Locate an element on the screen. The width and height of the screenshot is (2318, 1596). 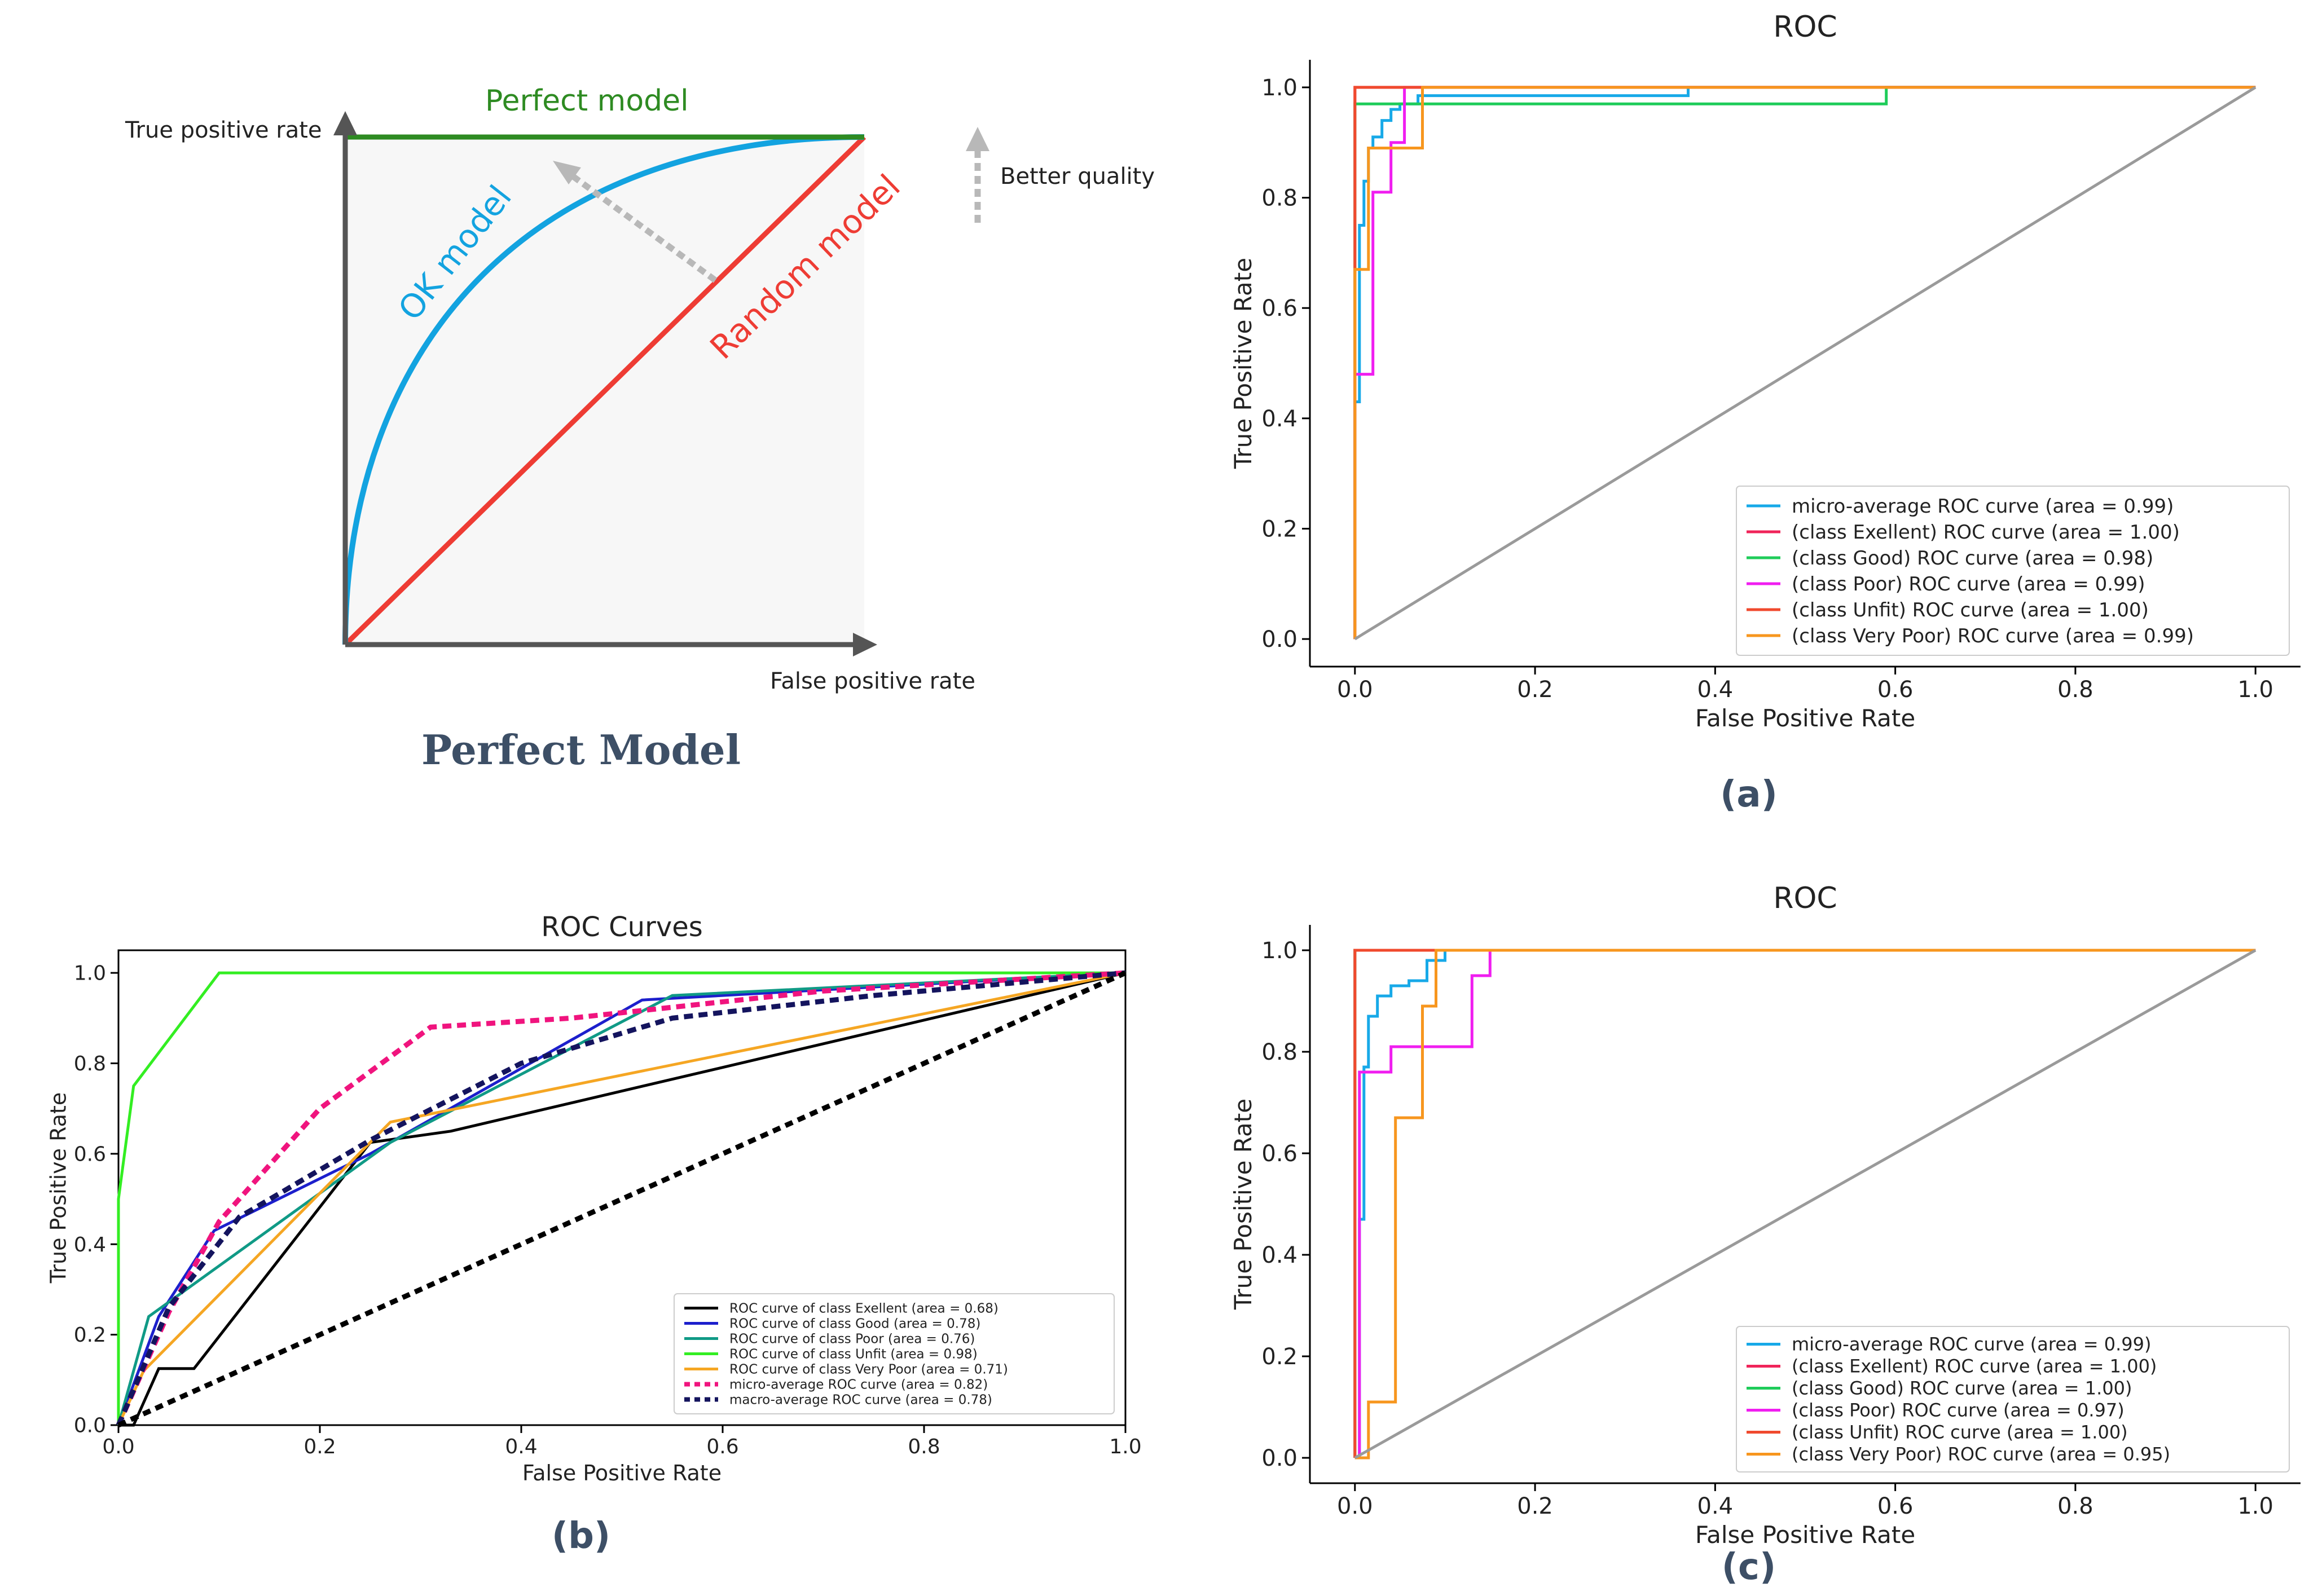
legend-label: ROC curve of class Good (area = 0.78) is located at coordinates (854, 1324).